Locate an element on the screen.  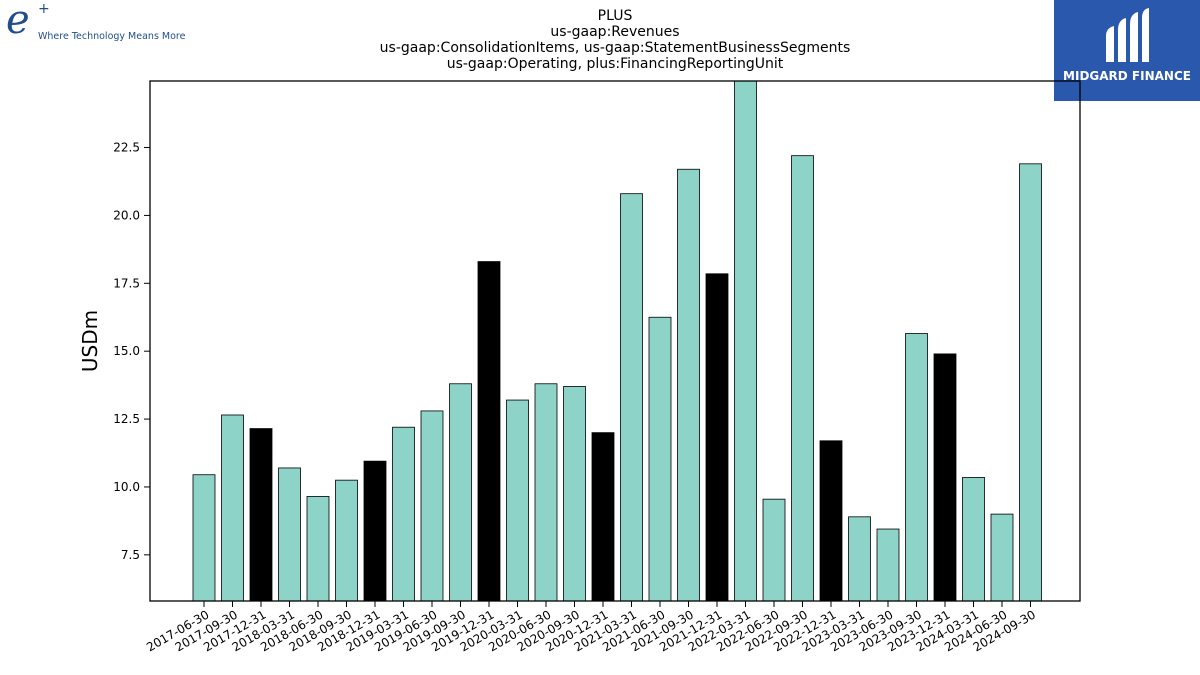
y-tick-label: 22.5 is located at coordinates (126, 148).